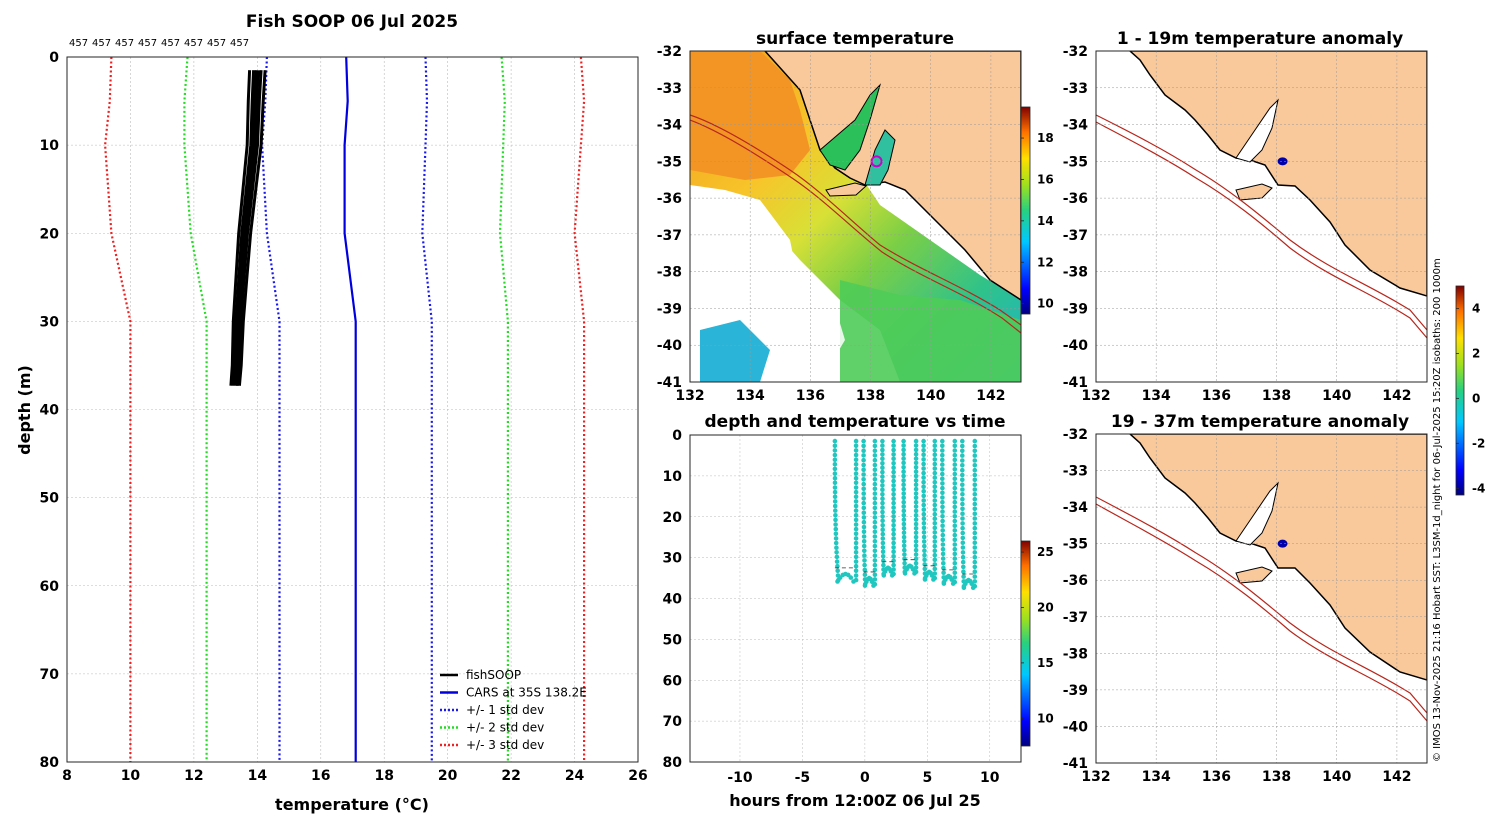 This screenshot has height=820, width=1500. What do you see at coordinates (846, 189) in the screenshot?
I see `sst-island` at bounding box center [846, 189].